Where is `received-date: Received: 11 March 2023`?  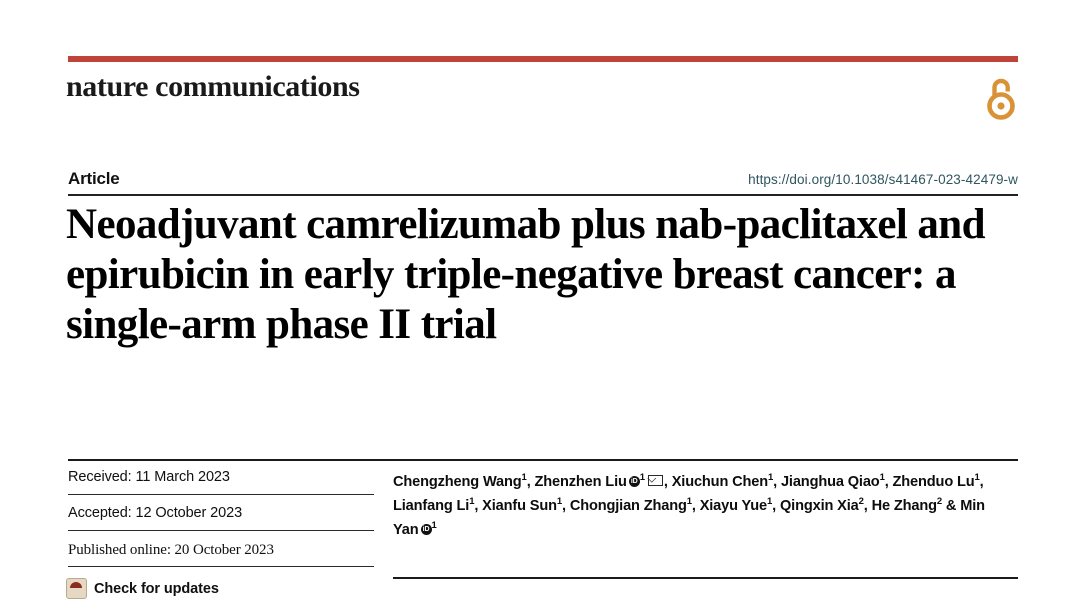
received-date: Received: 11 March 2023 is located at coordinates (149, 477).